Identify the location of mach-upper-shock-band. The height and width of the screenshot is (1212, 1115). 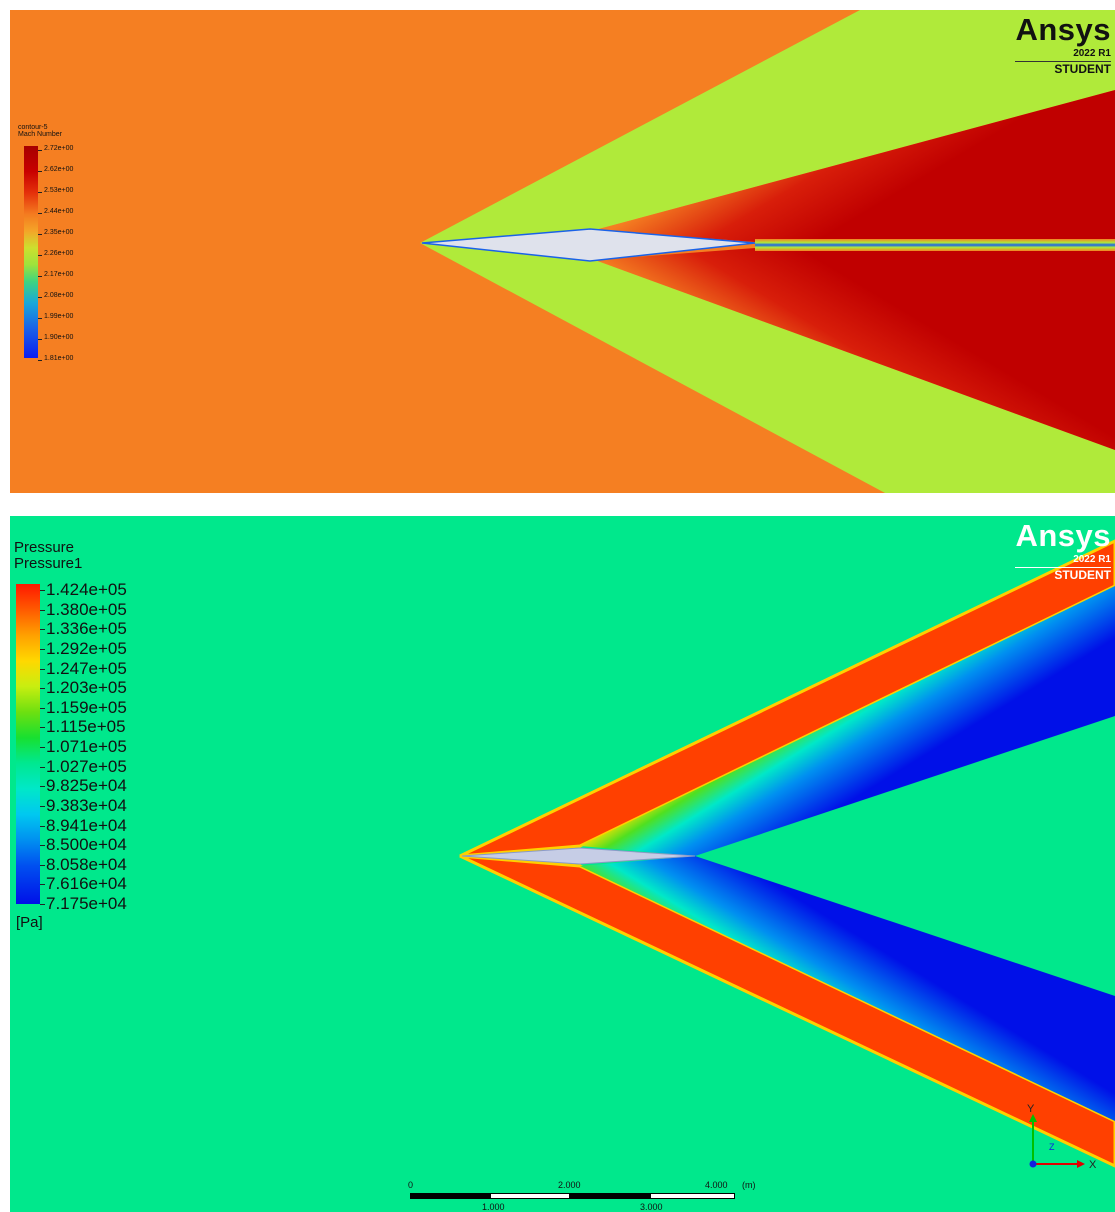
(767, 126).